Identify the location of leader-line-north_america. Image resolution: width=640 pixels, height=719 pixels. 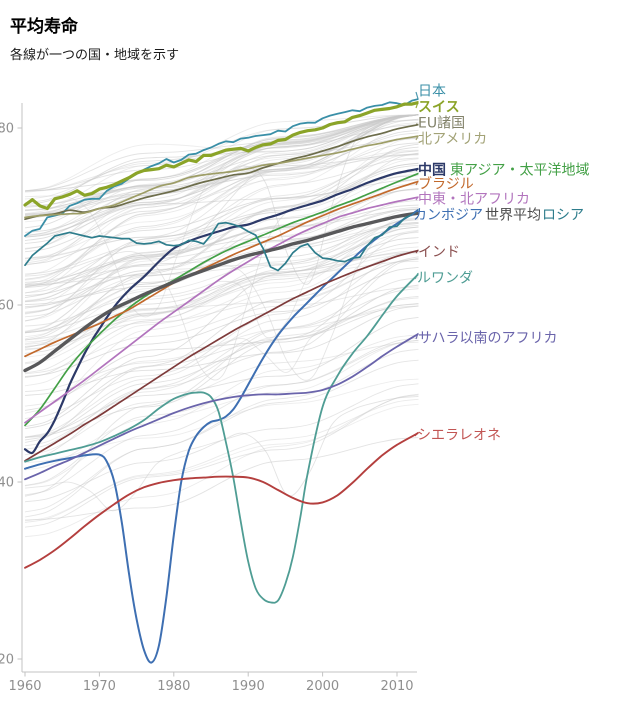
(417, 138).